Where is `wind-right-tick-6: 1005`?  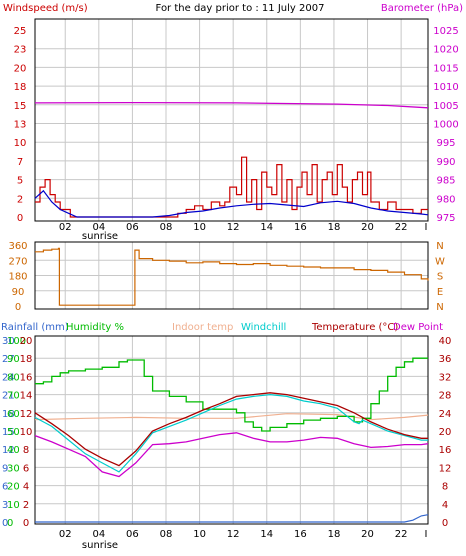 wind-right-tick-6: 1005 is located at coordinates (445, 106).